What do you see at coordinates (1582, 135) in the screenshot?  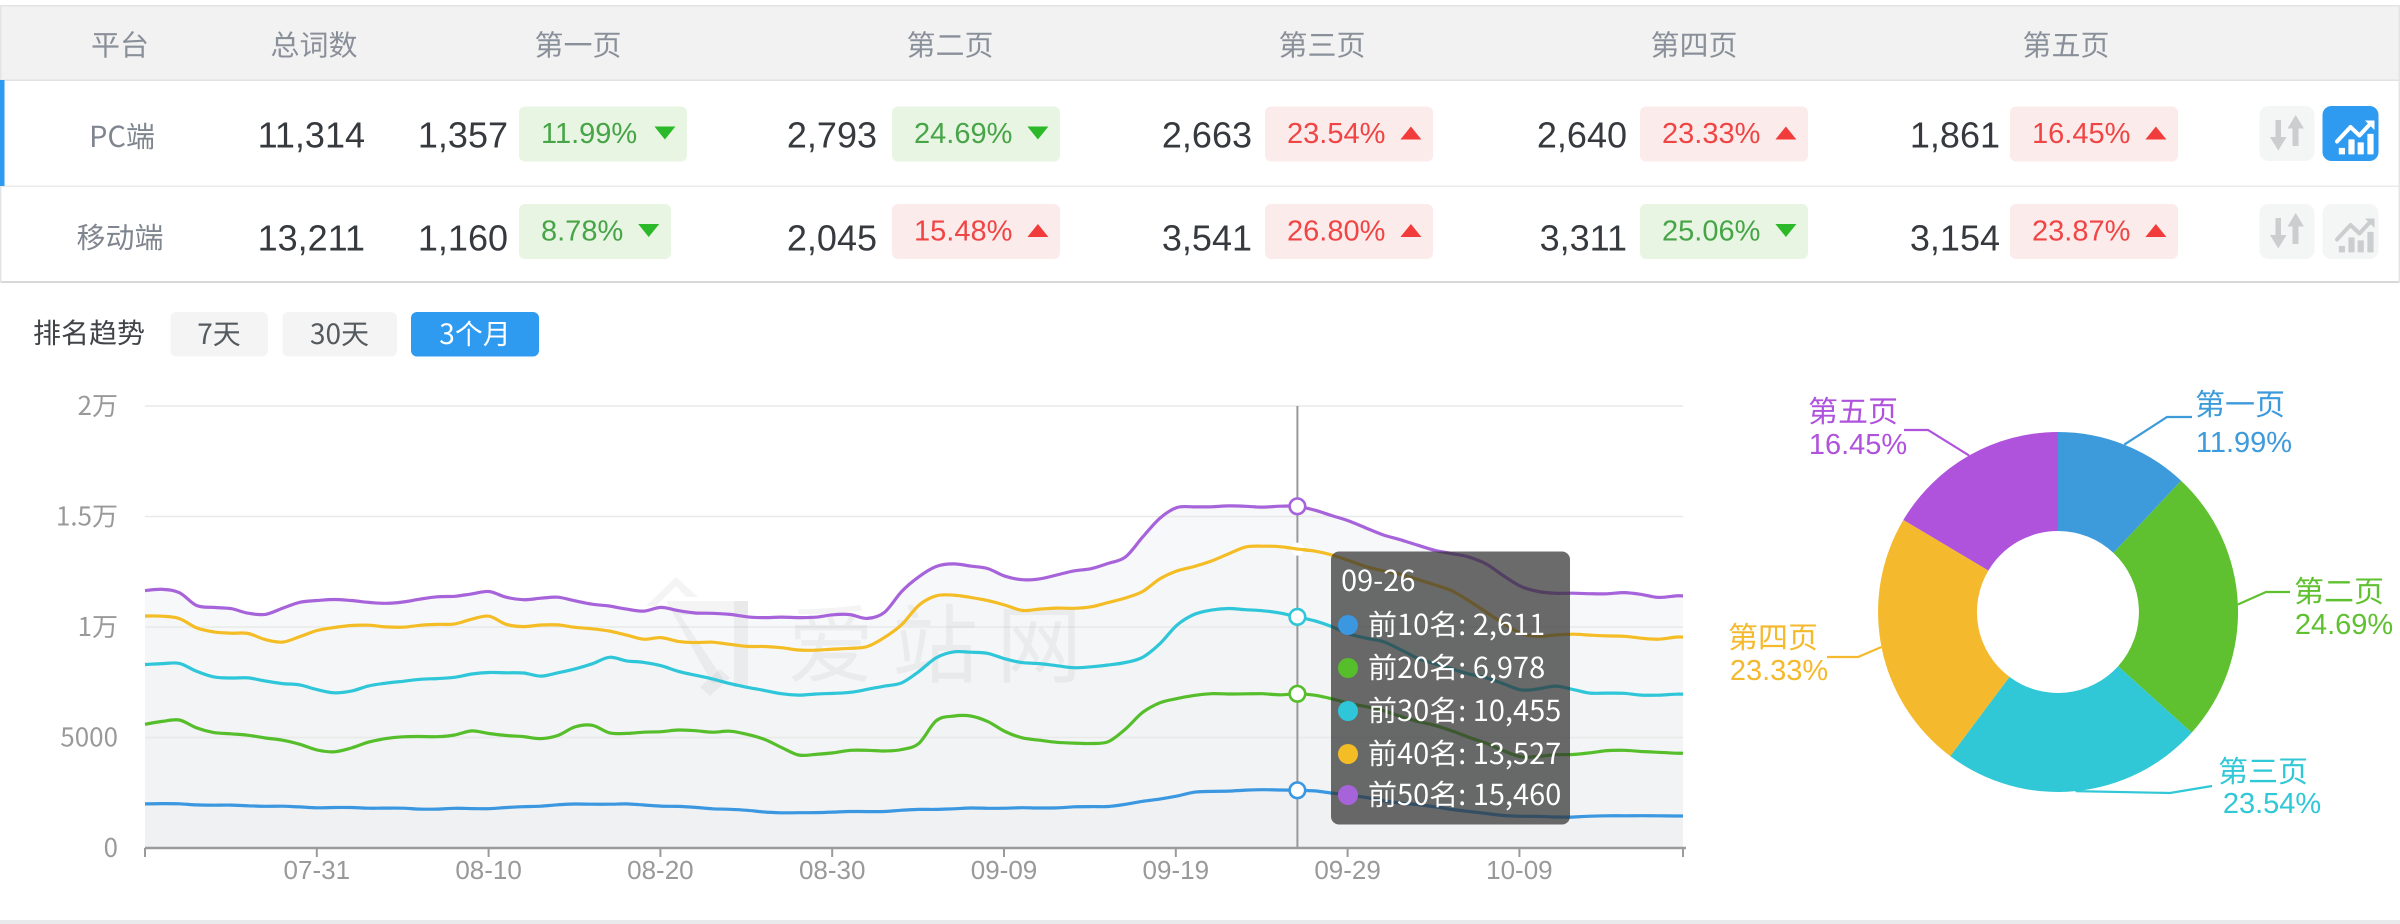 I see `svg-text: 2,640` at bounding box center [1582, 135].